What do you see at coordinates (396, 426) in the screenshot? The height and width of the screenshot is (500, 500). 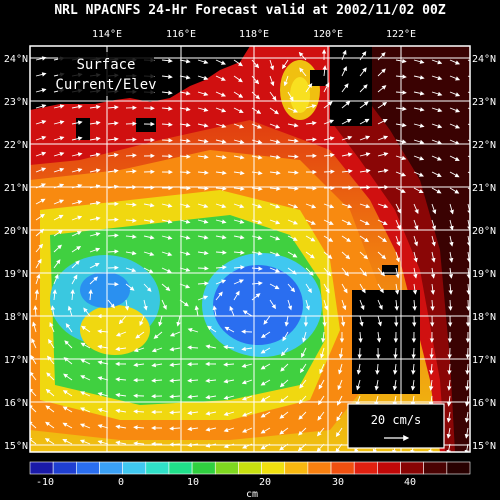 I see `reference-vector-box: 20 cm/s` at bounding box center [396, 426].